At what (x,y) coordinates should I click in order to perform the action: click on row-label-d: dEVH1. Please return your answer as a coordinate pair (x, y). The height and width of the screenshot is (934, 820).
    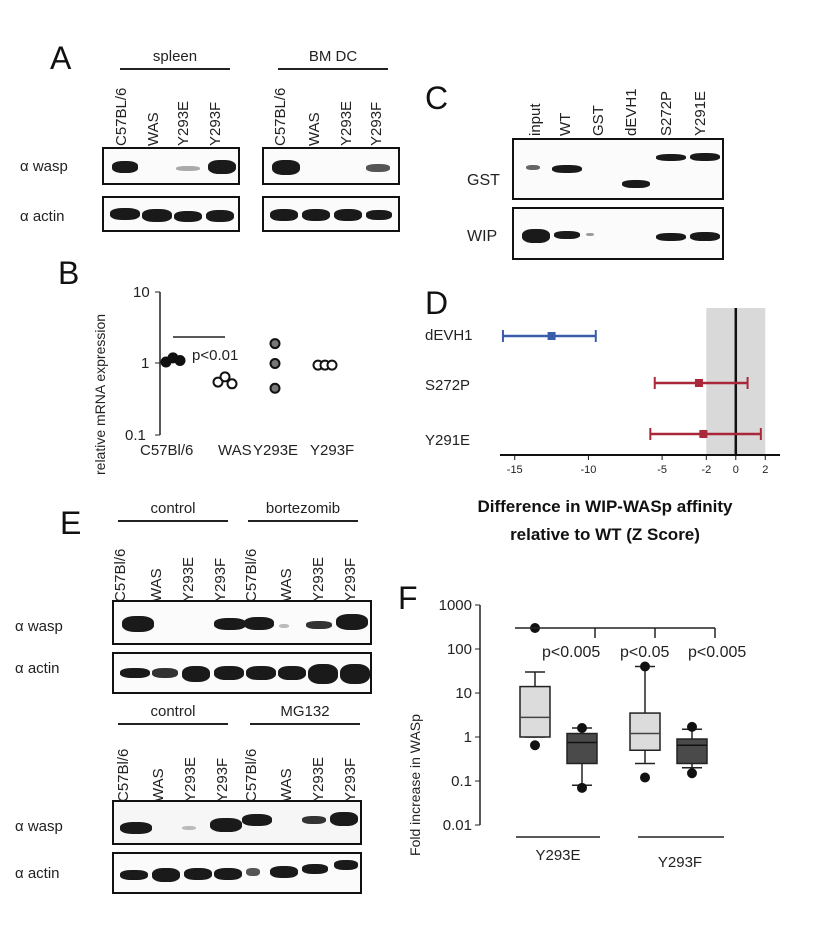
    Looking at the image, I should click on (449, 335).